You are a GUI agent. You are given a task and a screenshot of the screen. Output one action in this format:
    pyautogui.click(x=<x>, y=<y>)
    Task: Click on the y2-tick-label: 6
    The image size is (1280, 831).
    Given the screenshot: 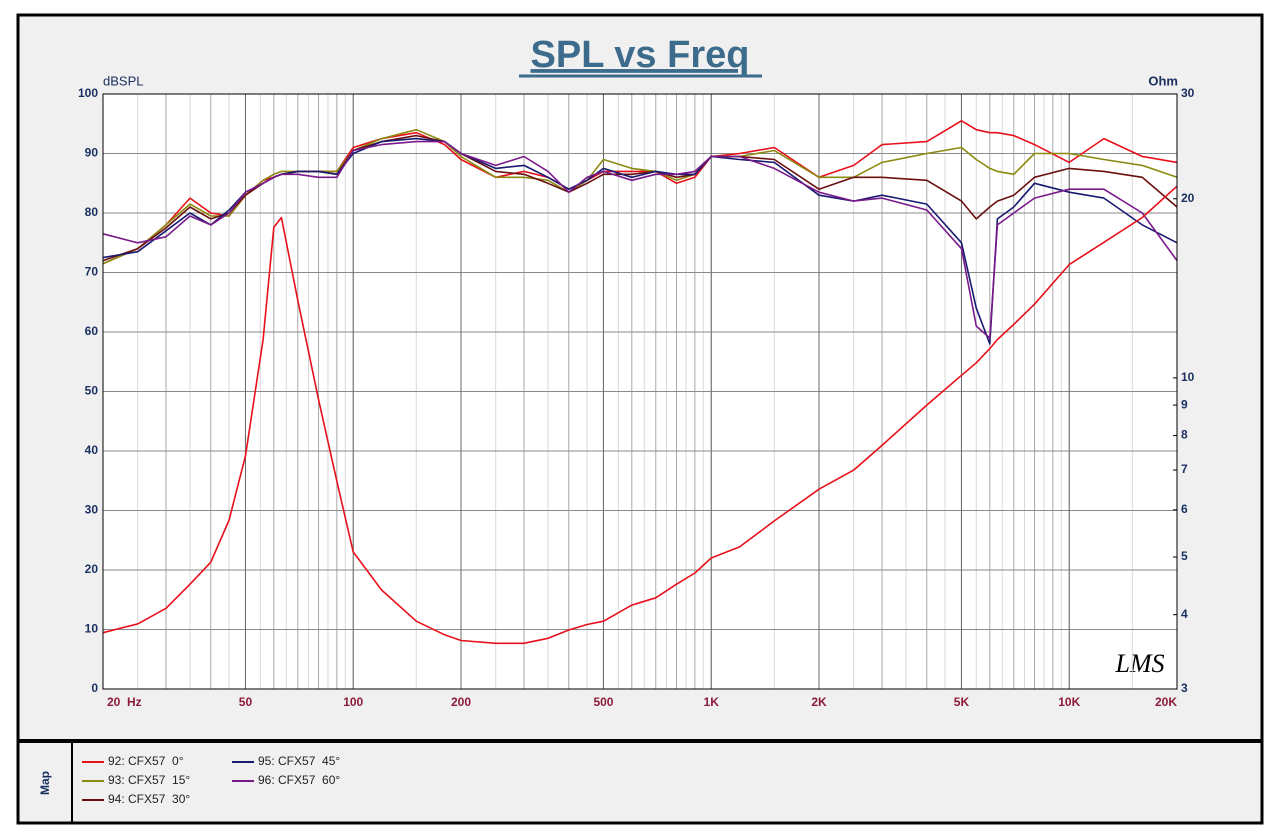 What is the action you would take?
    pyautogui.click(x=1184, y=509)
    